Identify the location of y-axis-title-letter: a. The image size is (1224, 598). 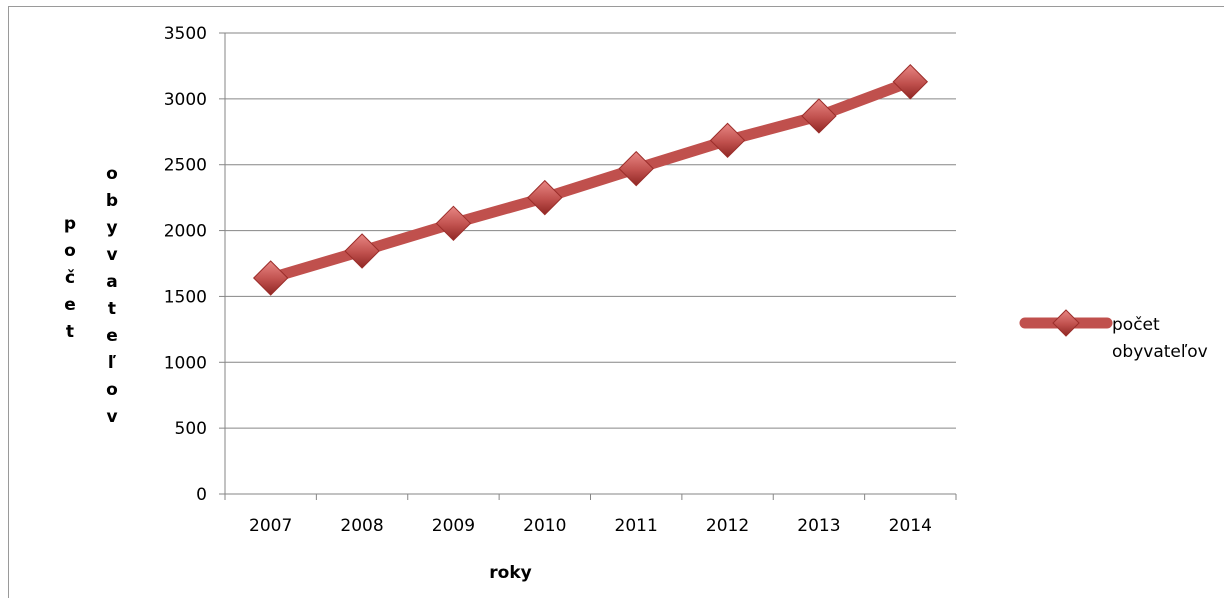
(111, 282).